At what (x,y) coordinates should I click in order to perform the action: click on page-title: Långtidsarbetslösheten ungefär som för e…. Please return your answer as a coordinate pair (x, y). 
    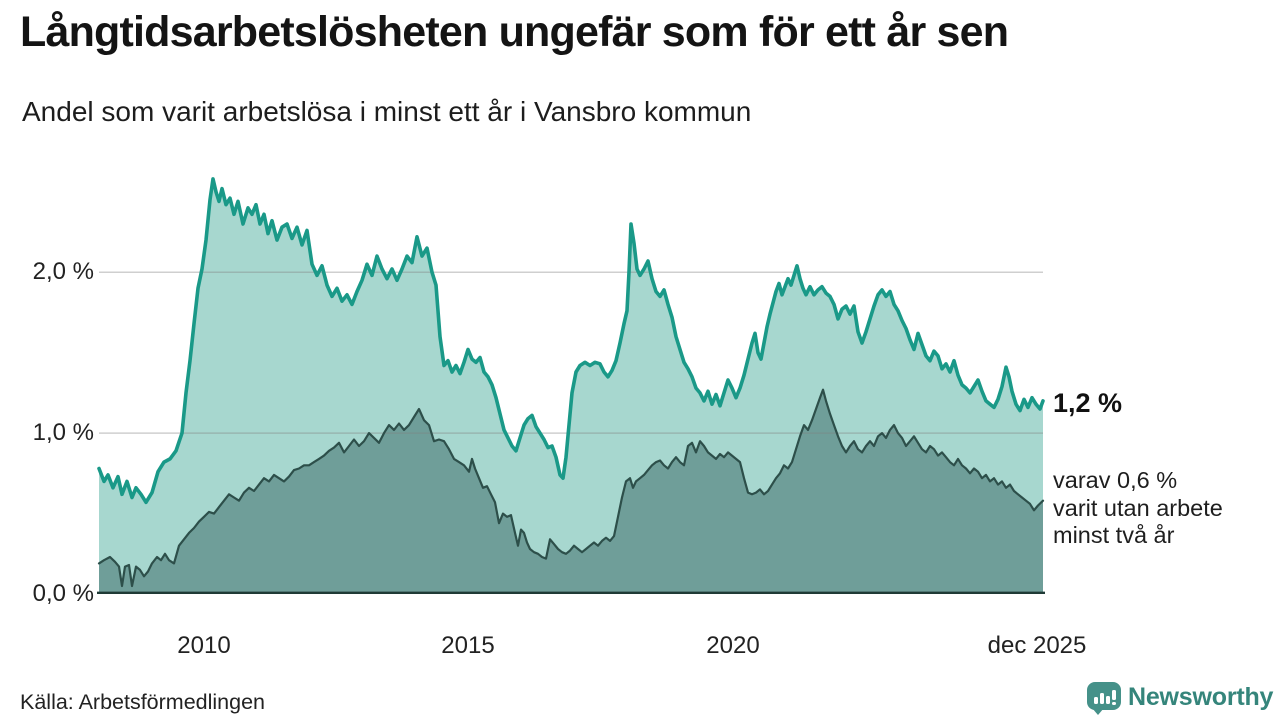
    Looking at the image, I should click on (514, 32).